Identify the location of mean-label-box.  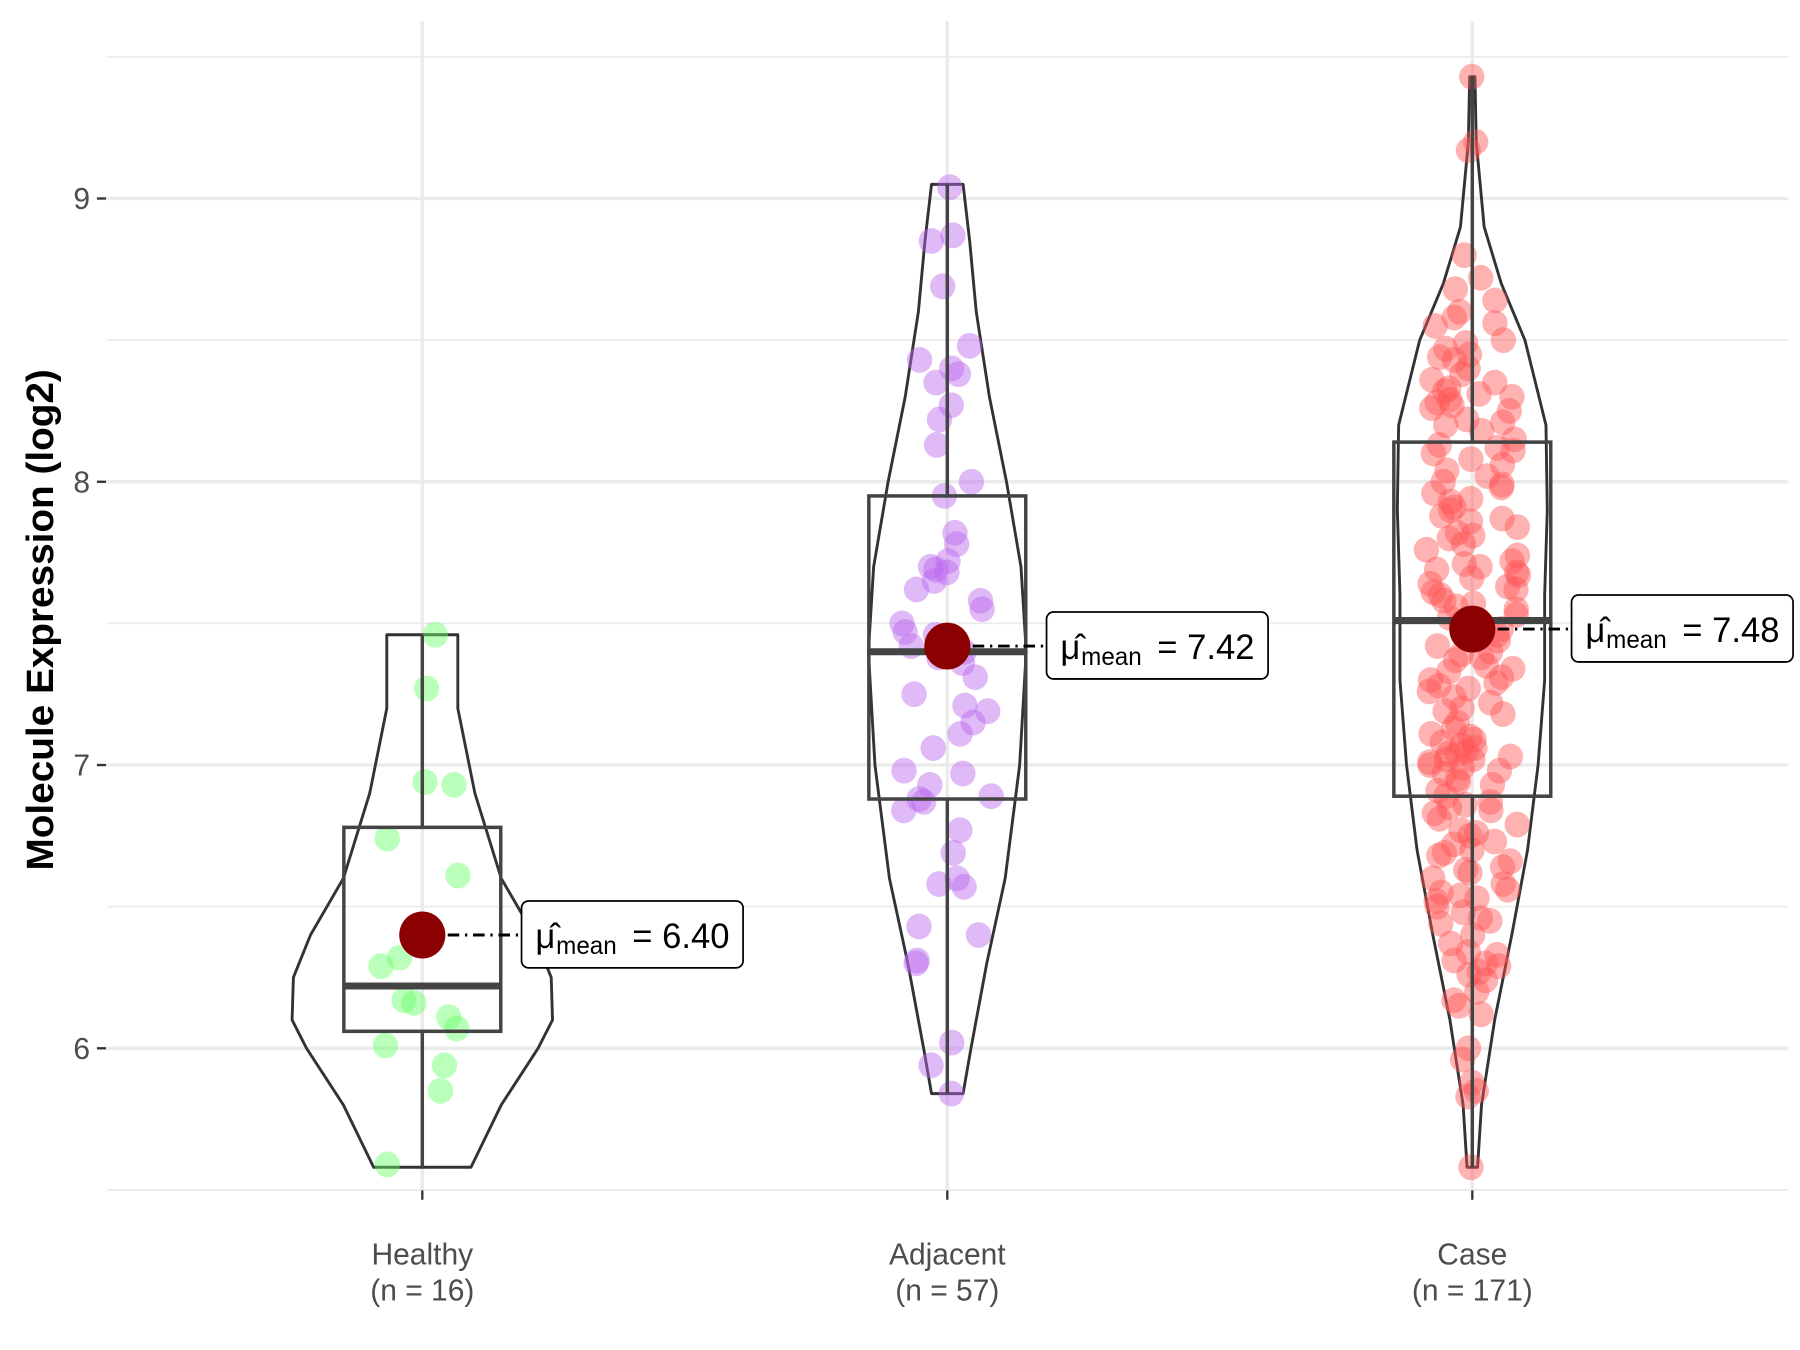
(632, 934).